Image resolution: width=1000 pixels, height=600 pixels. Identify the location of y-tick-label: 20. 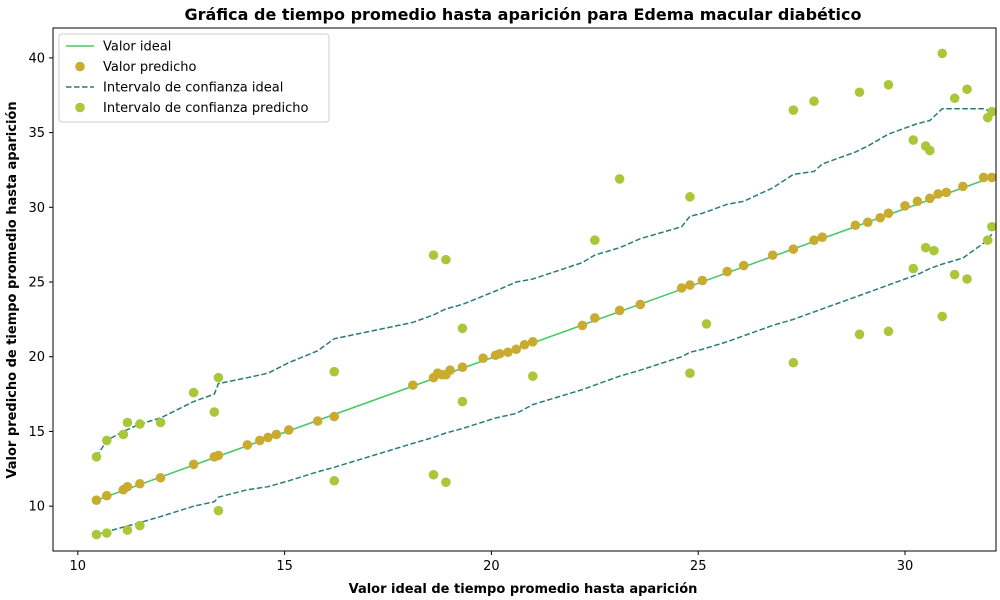
(36, 357).